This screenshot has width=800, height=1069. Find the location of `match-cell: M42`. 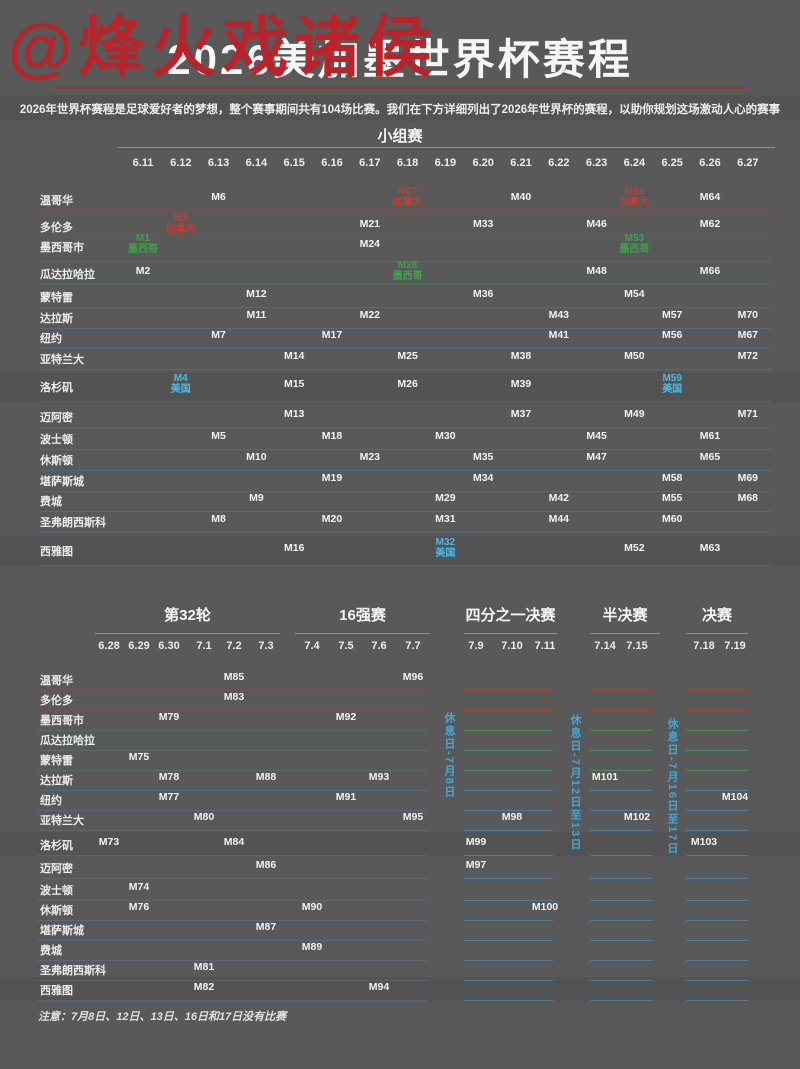

match-cell: M42 is located at coordinates (559, 498).